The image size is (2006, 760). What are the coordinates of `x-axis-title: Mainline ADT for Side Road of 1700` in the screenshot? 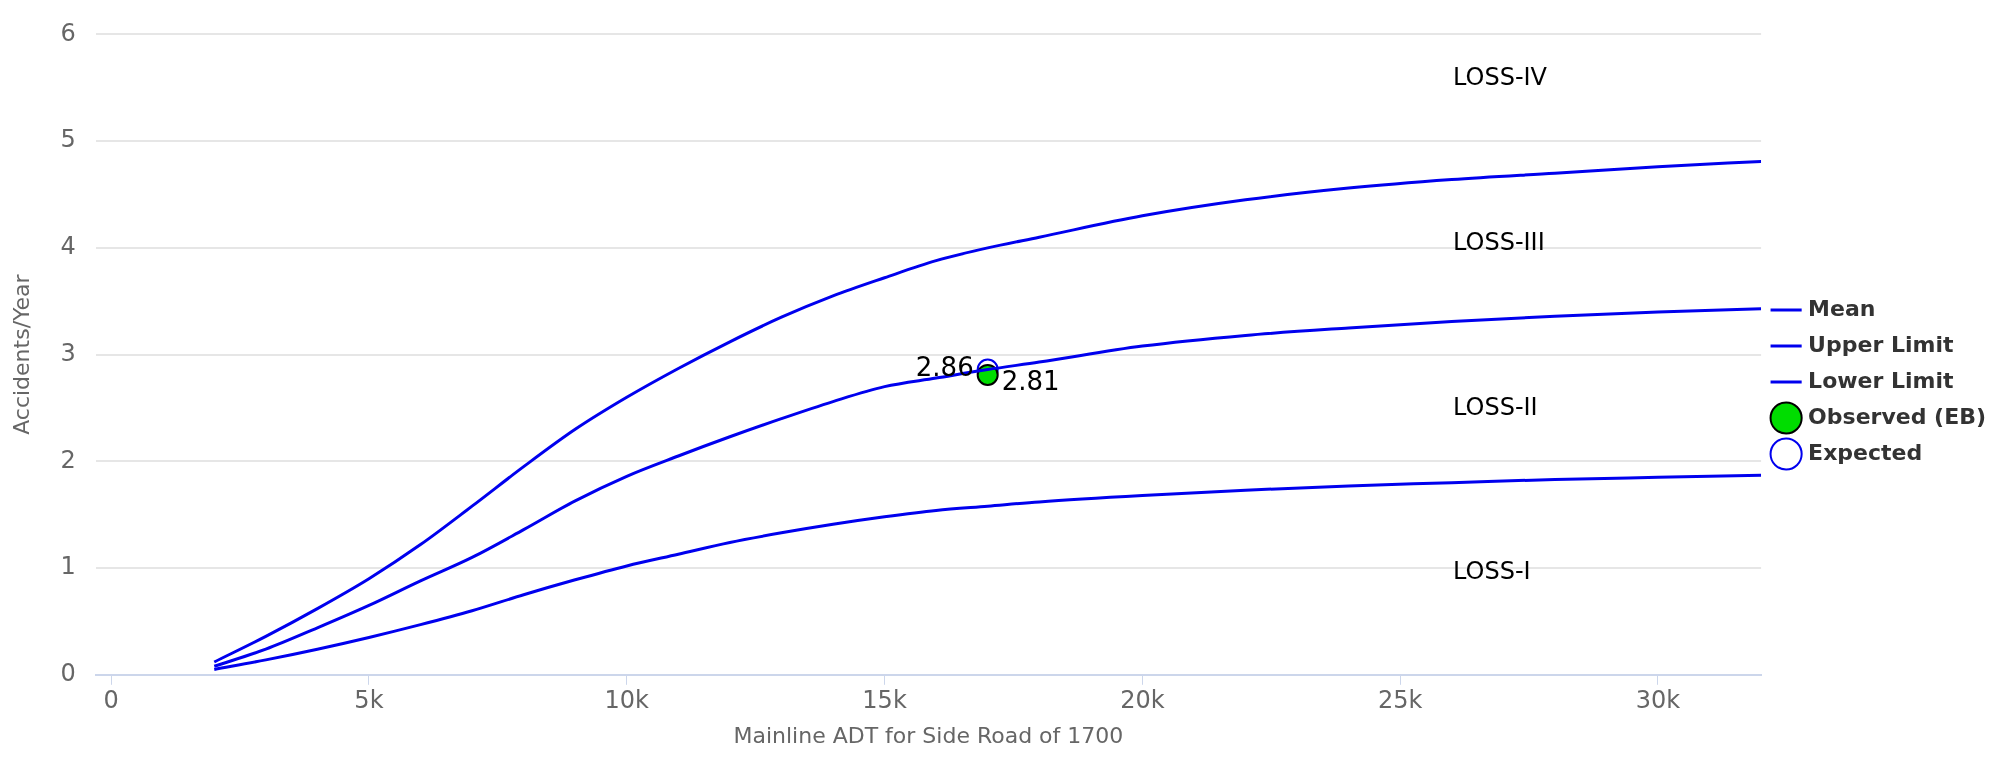 It's located at (928, 735).